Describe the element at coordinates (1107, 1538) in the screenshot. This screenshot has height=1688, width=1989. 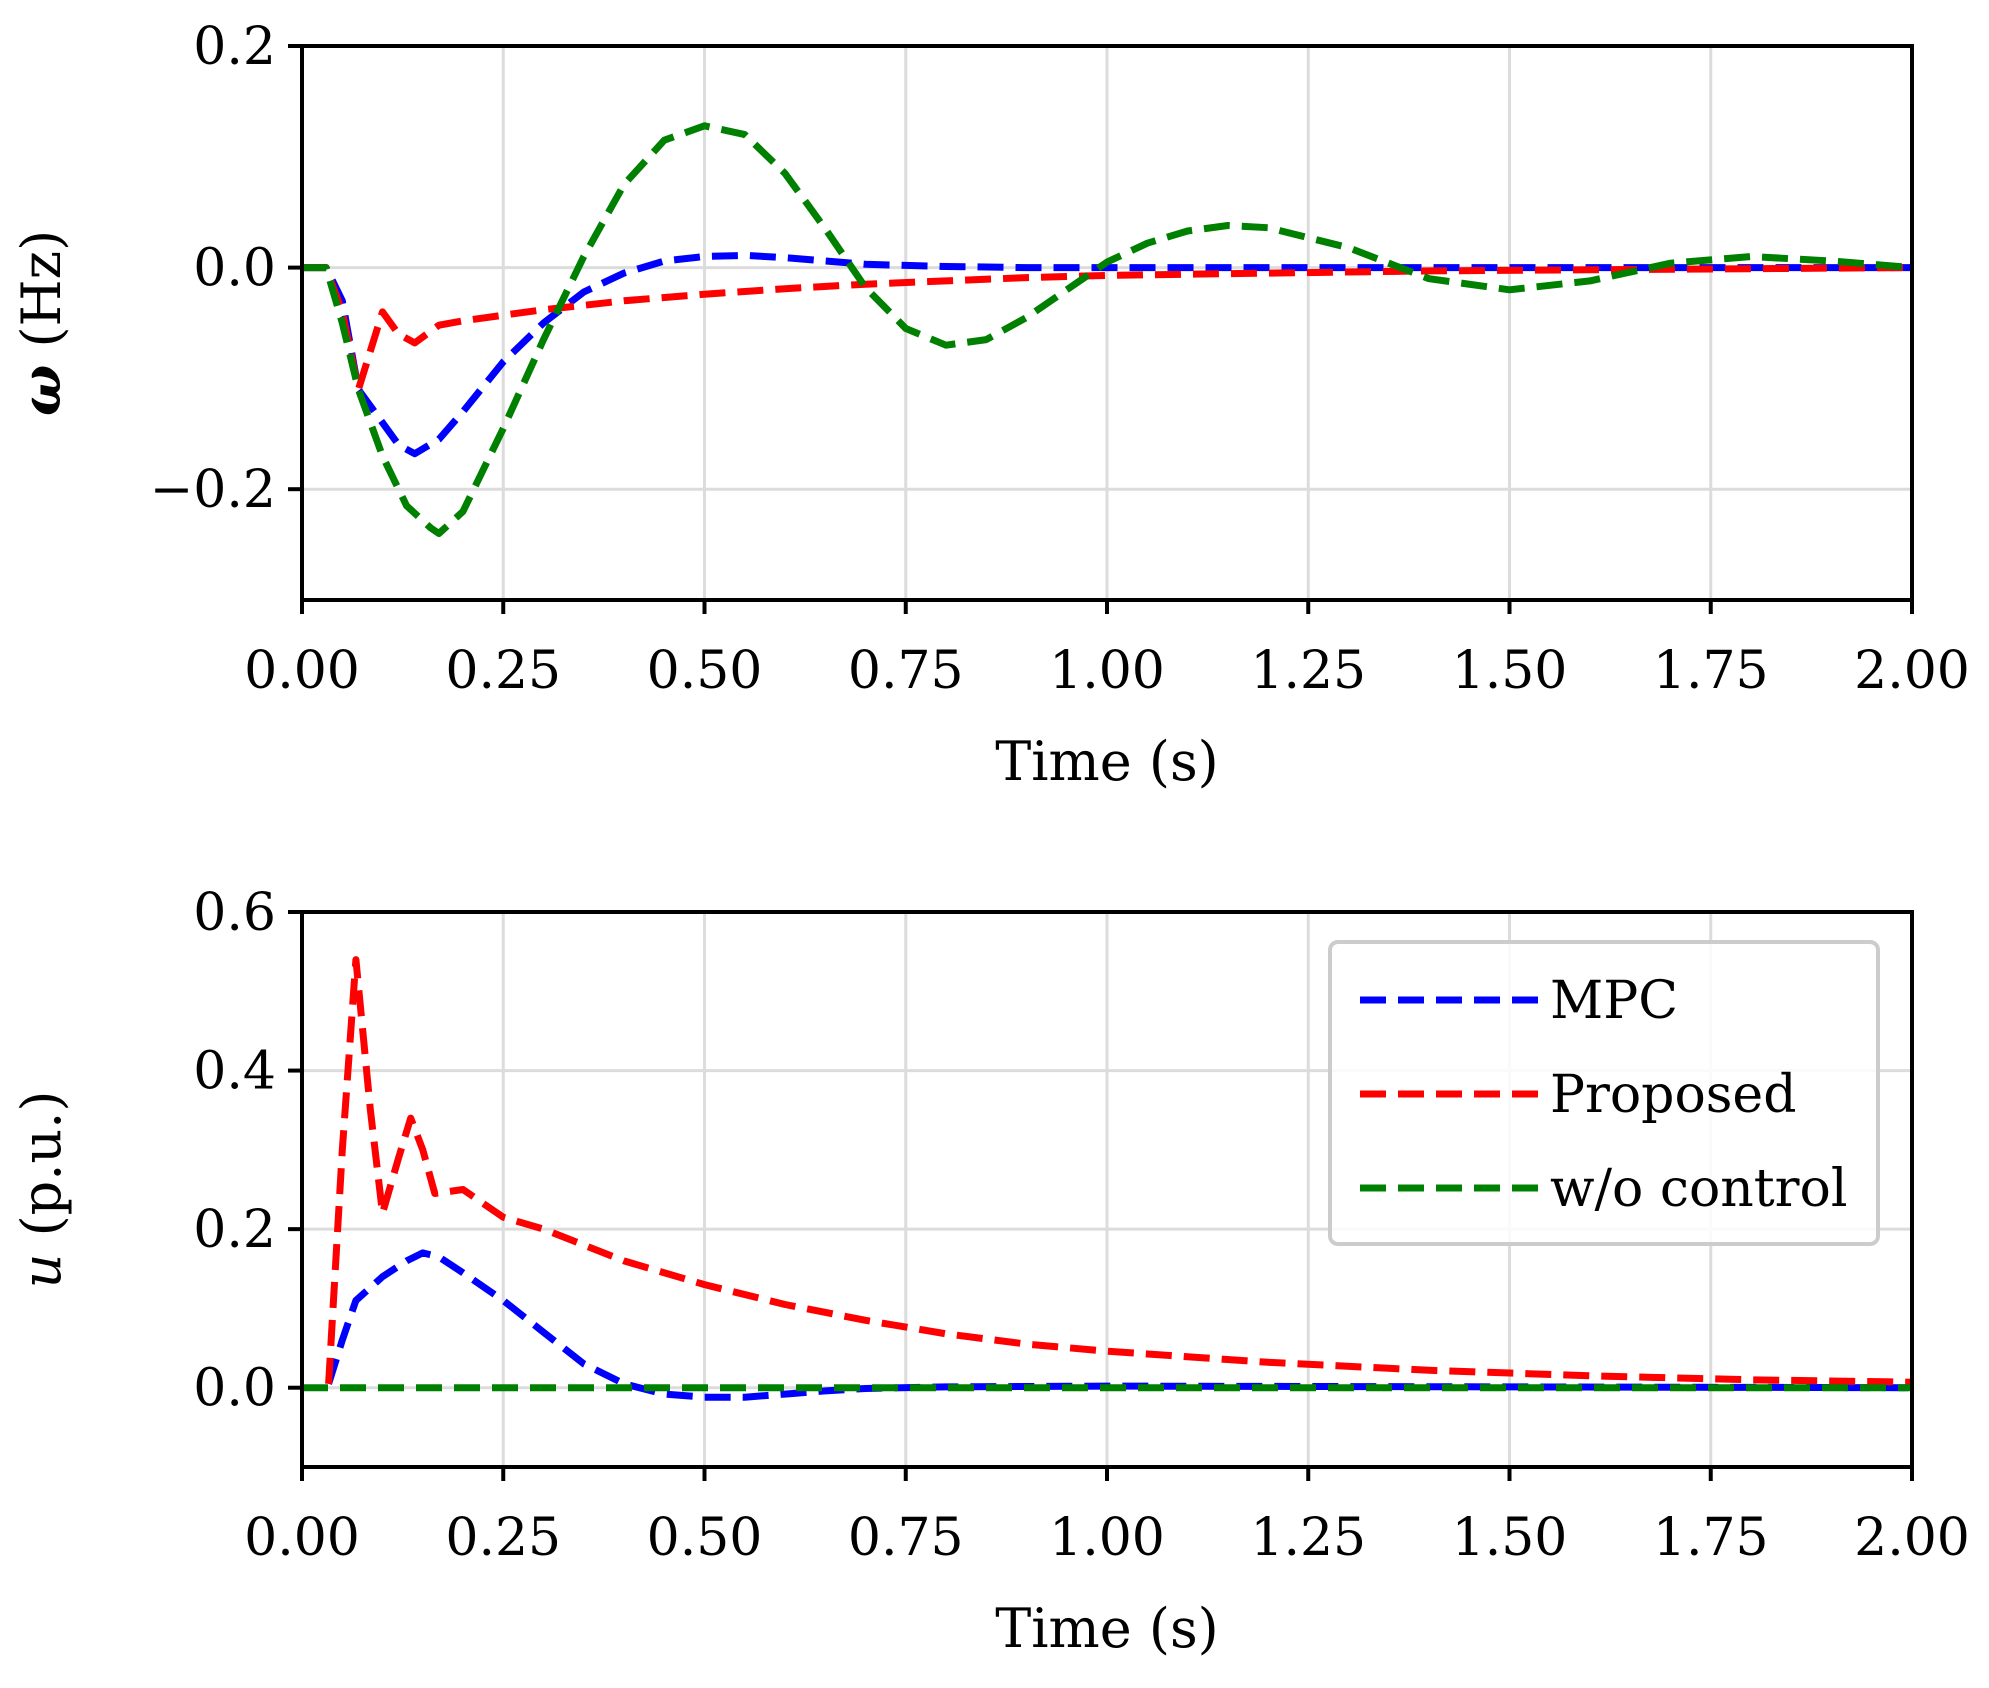
I see `control-input-x-tick-label: 1.00` at that location.